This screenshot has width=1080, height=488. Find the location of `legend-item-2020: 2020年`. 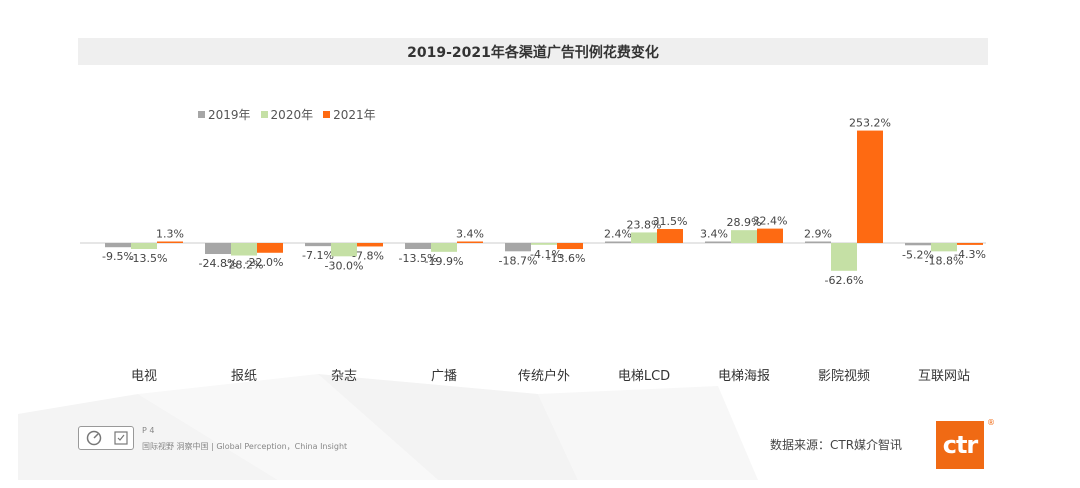

legend-item-2020: 2020年 is located at coordinates (287, 114).